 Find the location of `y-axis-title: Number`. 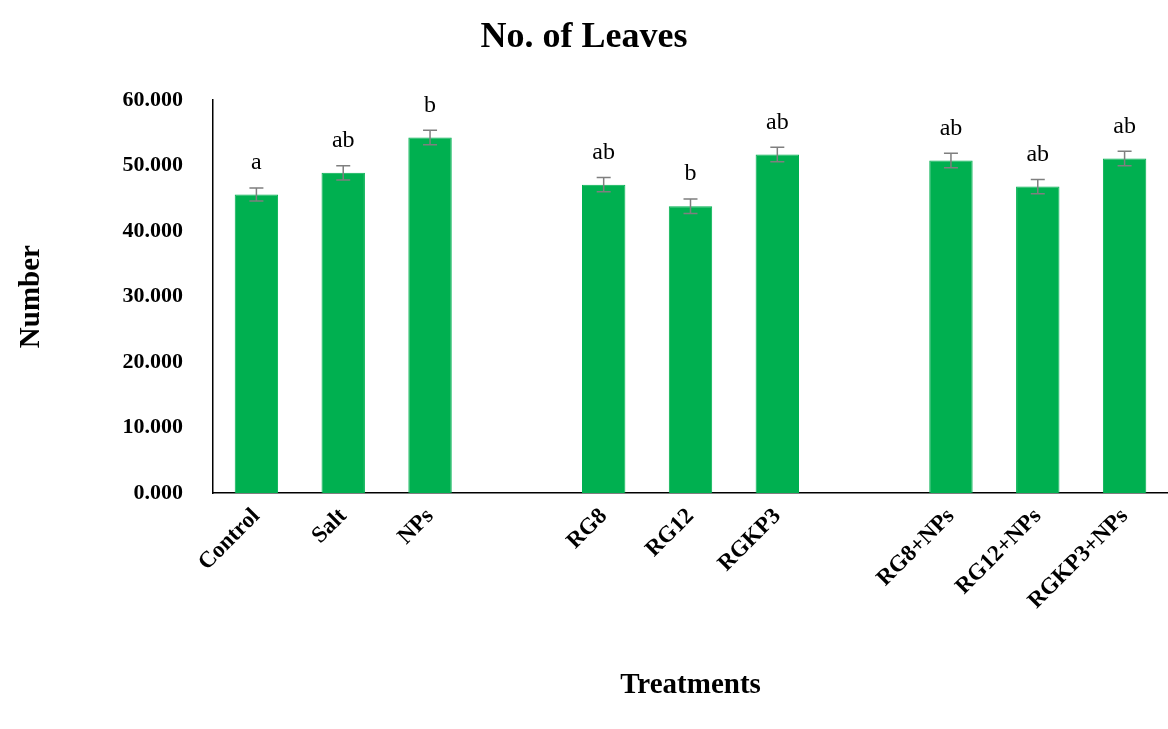

y-axis-title: Number is located at coordinates (28, 296).